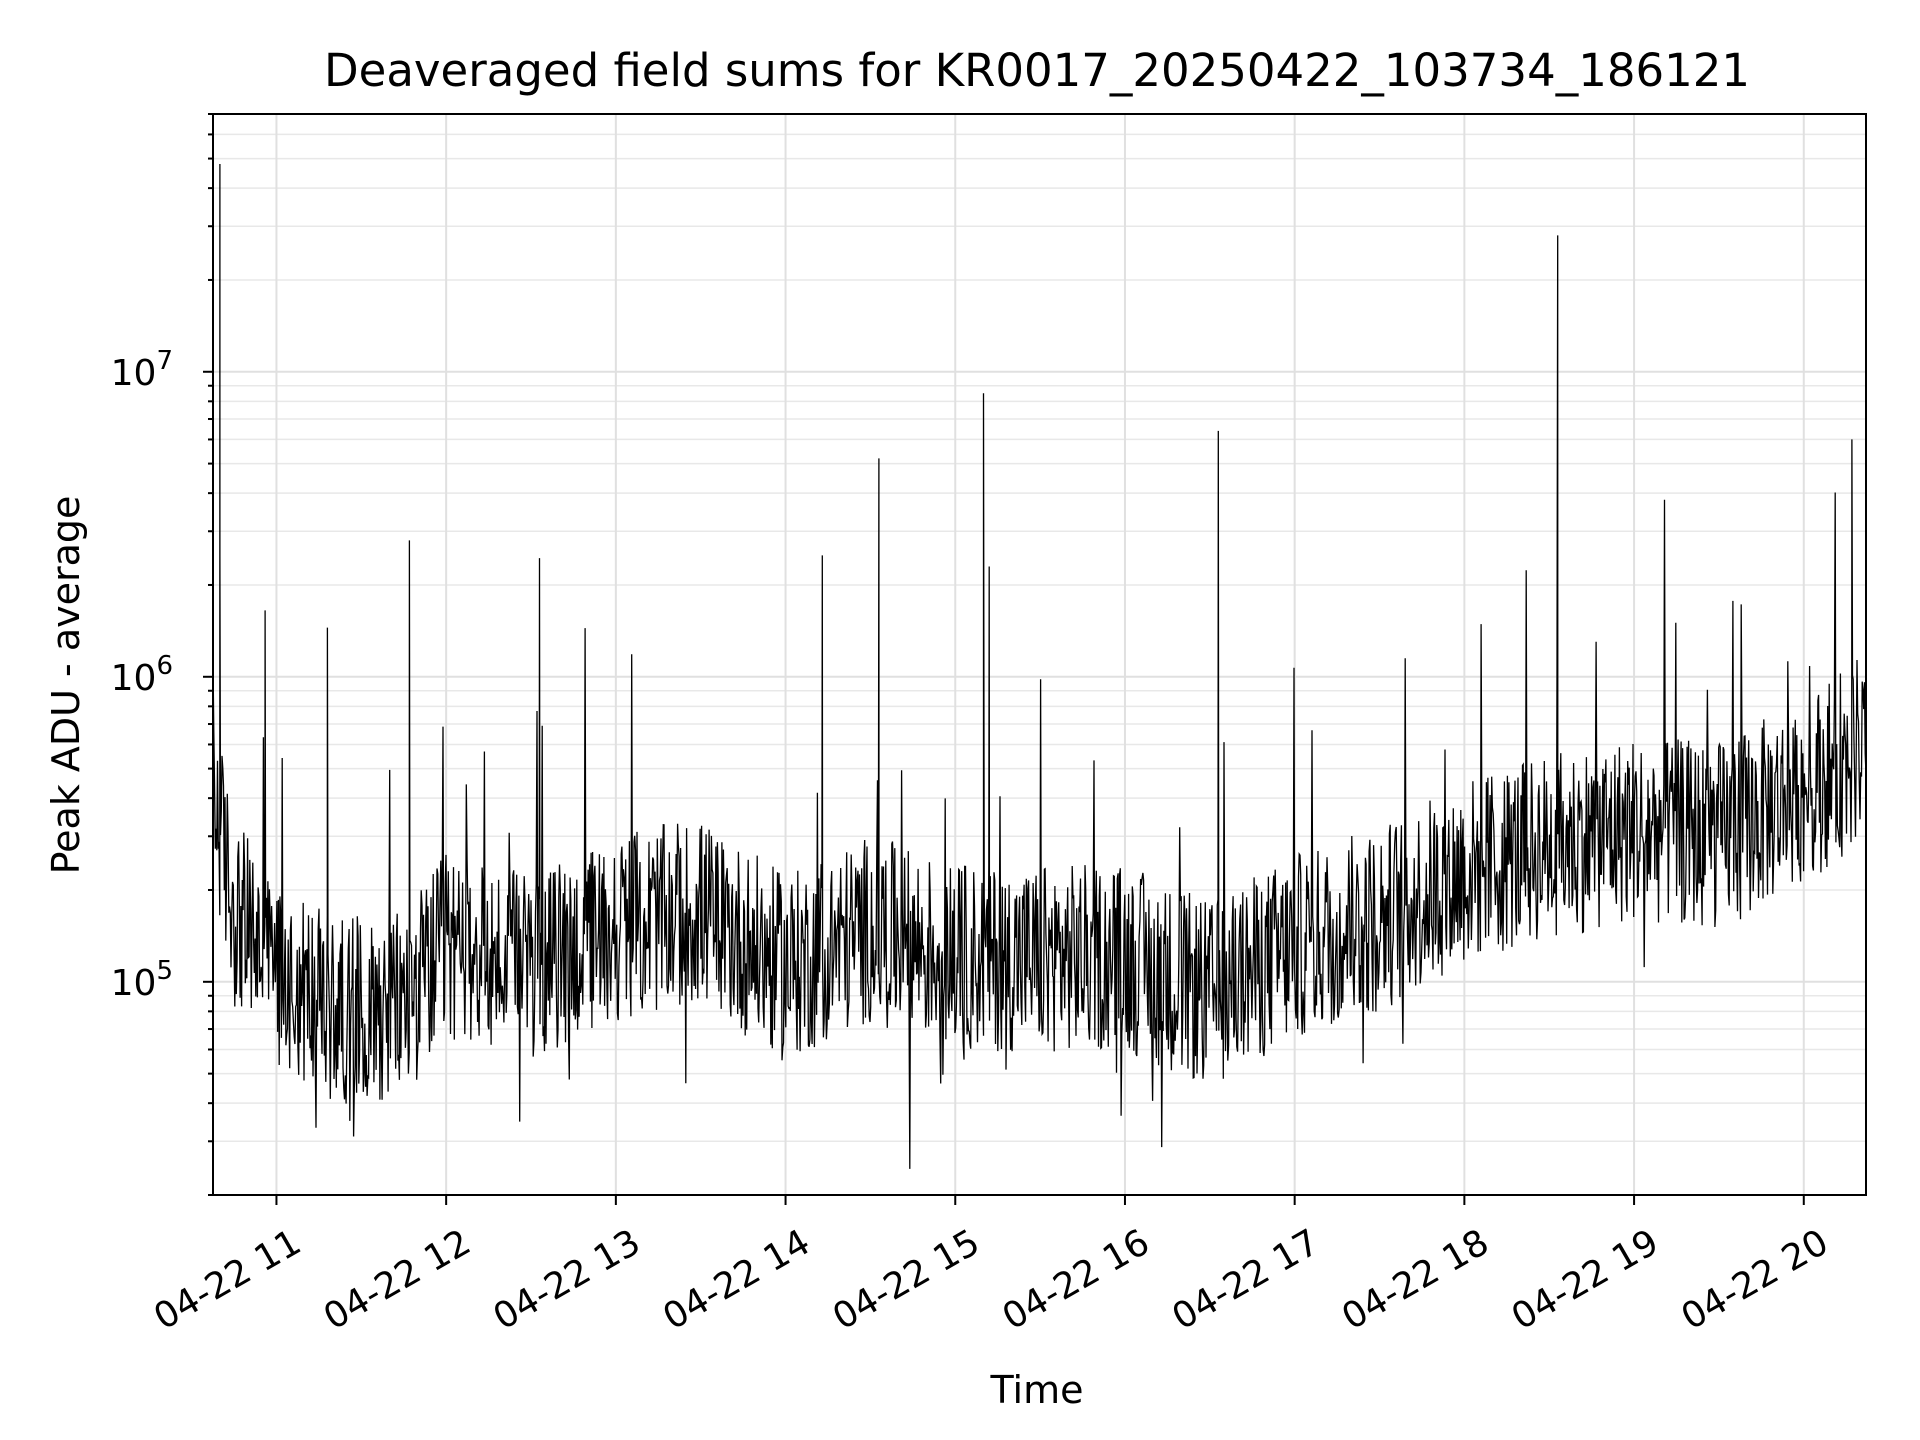 This screenshot has width=1920, height=1440. What do you see at coordinates (1585, 1280) in the screenshot?
I see `x-tick-label: 04-22 19` at bounding box center [1585, 1280].